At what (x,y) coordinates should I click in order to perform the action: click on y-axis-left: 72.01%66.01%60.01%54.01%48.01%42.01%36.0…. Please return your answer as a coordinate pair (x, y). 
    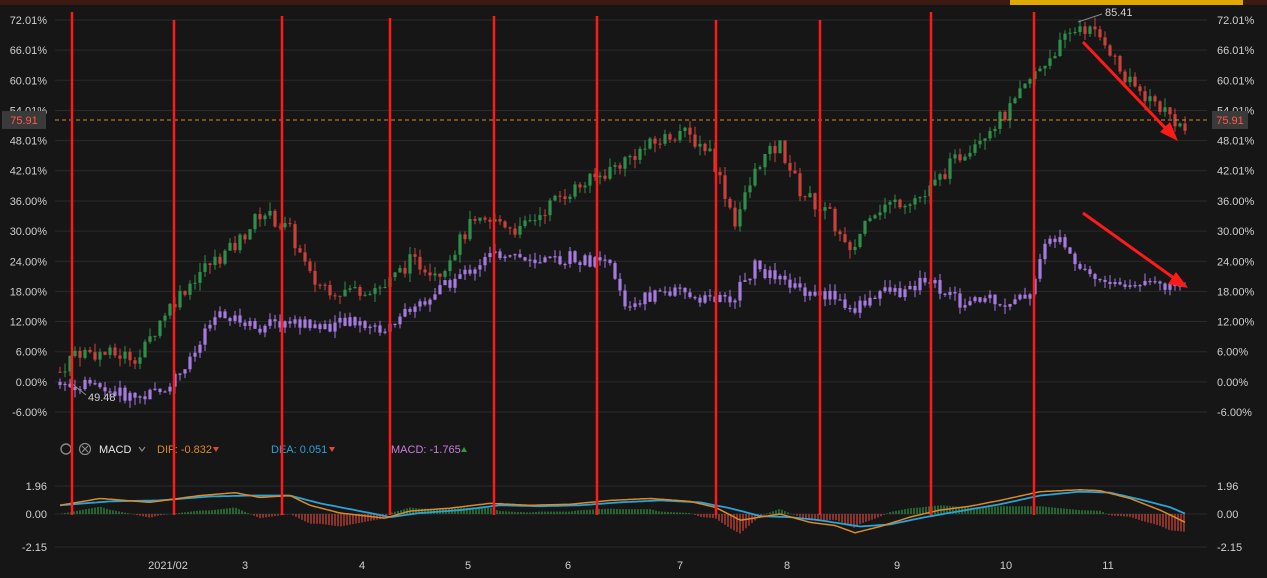
    Looking at the image, I should click on (29, 217).